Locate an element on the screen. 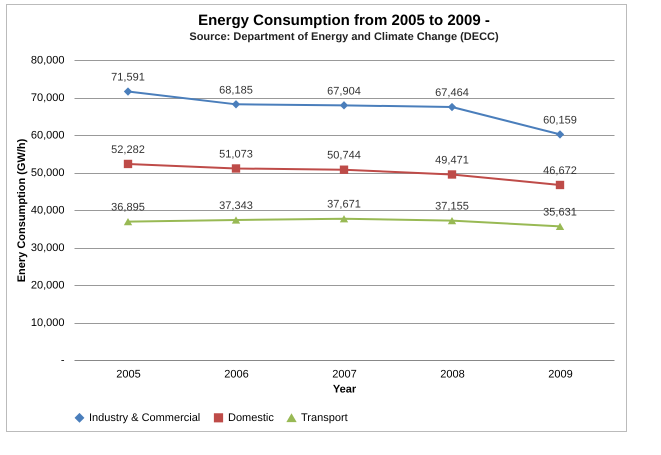  data-label: 71,591 is located at coordinates (128, 78).